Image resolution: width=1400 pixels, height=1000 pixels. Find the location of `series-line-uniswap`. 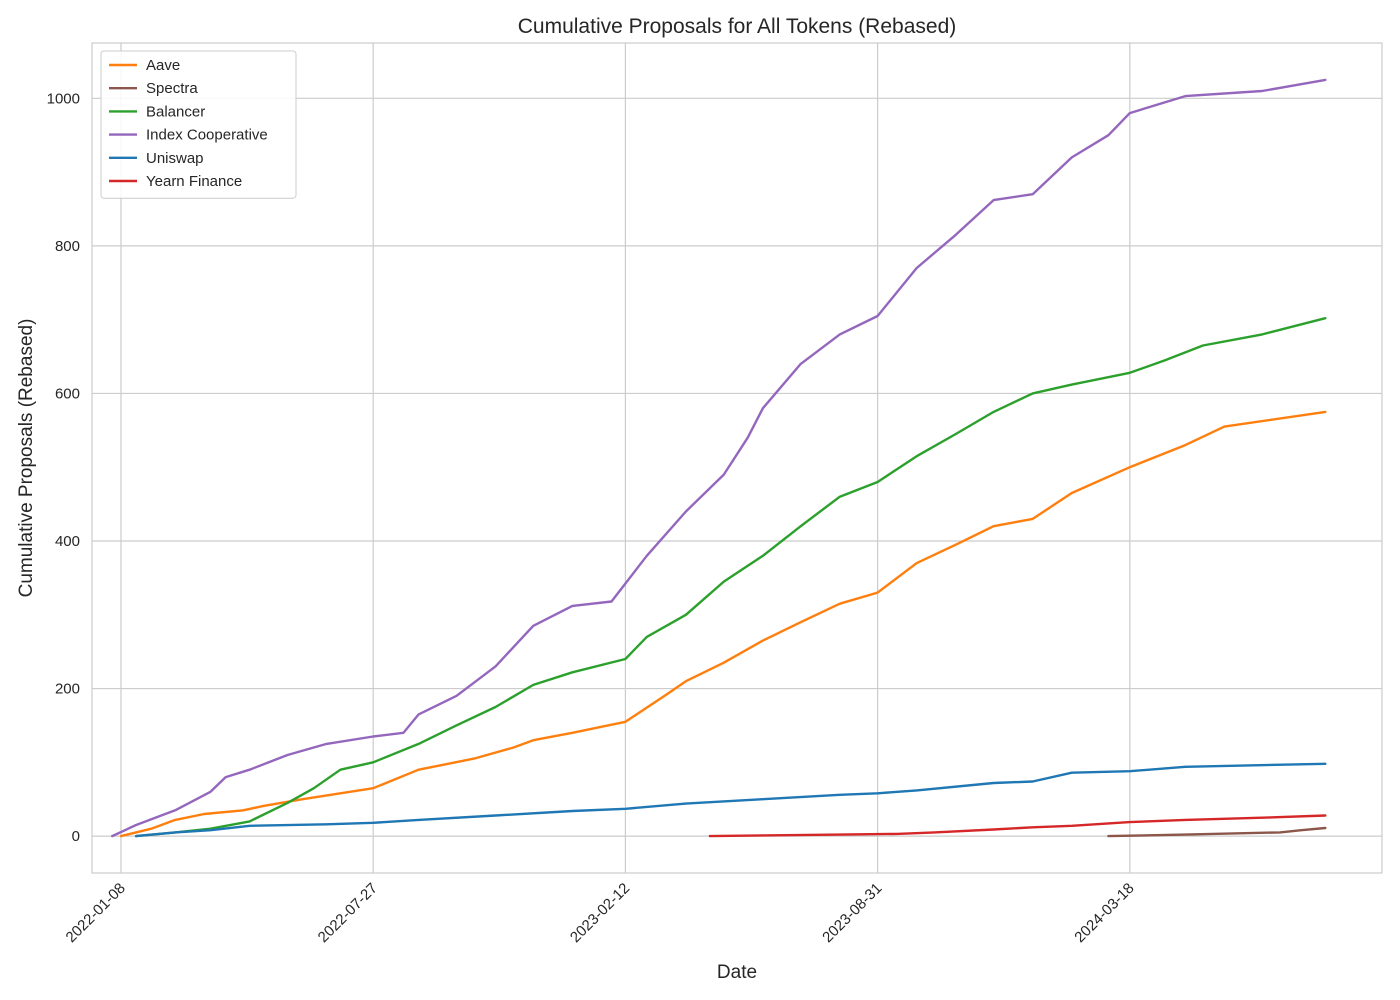

series-line-uniswap is located at coordinates (730, 800).